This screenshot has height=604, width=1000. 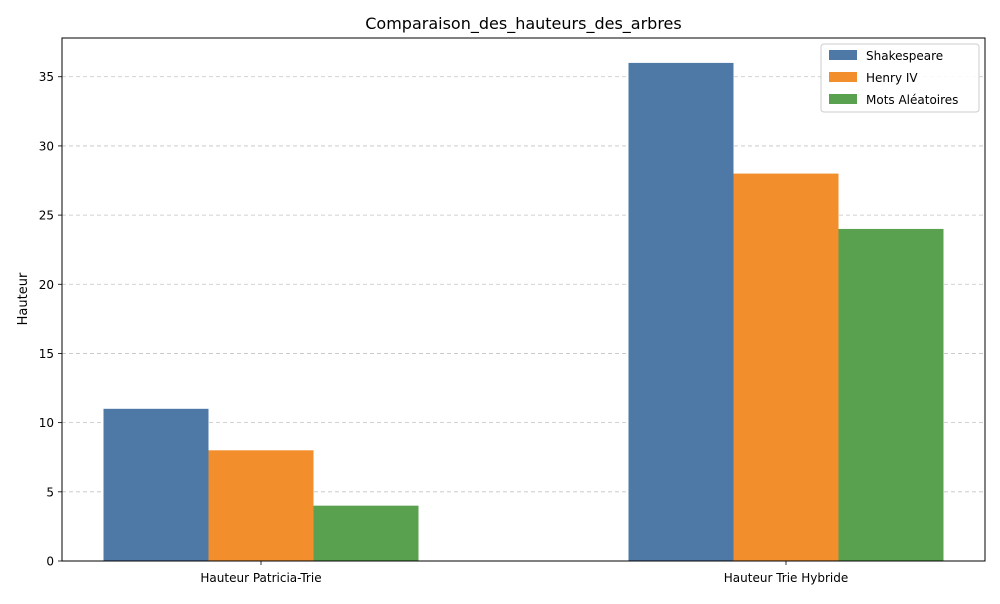 I want to click on x-tick-label: Hauteur Trie Hybride, so click(x=786, y=578).